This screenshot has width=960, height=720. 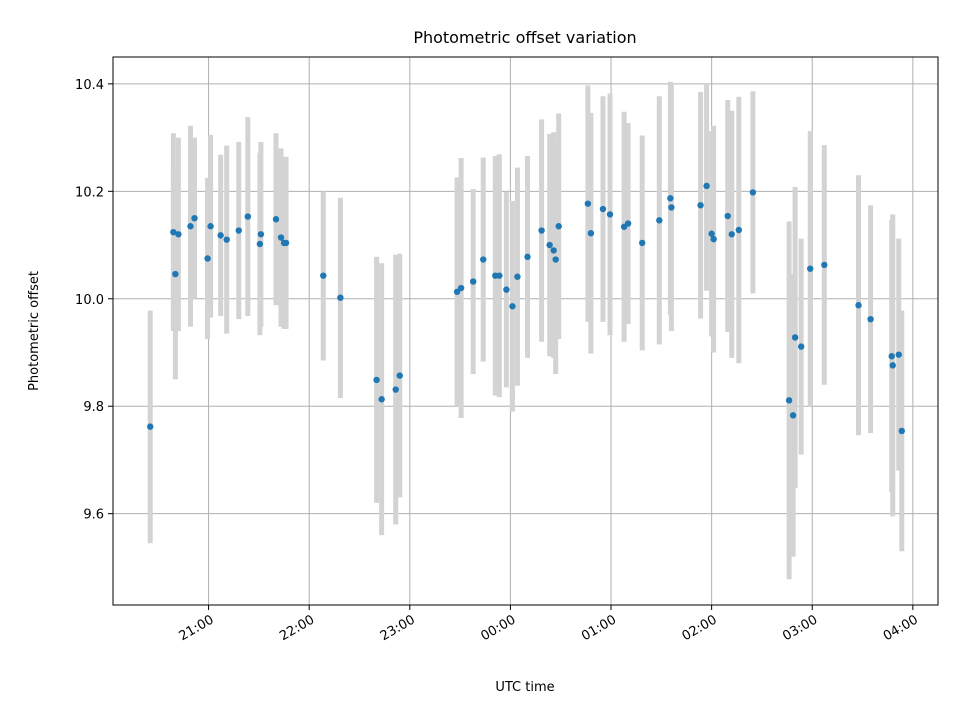 What do you see at coordinates (398, 628) in the screenshot?
I see `x-tick-label: 23:00` at bounding box center [398, 628].